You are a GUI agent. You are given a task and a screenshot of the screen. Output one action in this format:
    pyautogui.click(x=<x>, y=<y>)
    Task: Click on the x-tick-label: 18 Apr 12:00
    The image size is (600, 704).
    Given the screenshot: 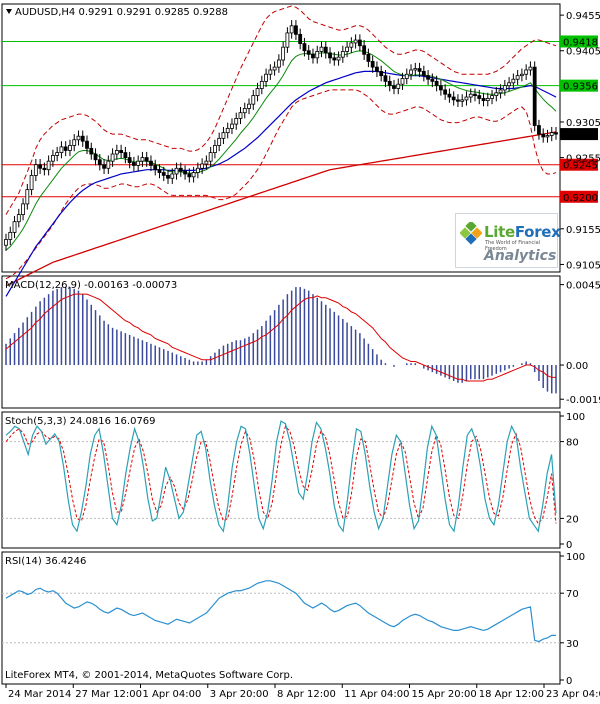 What is the action you would take?
    pyautogui.click(x=511, y=694)
    